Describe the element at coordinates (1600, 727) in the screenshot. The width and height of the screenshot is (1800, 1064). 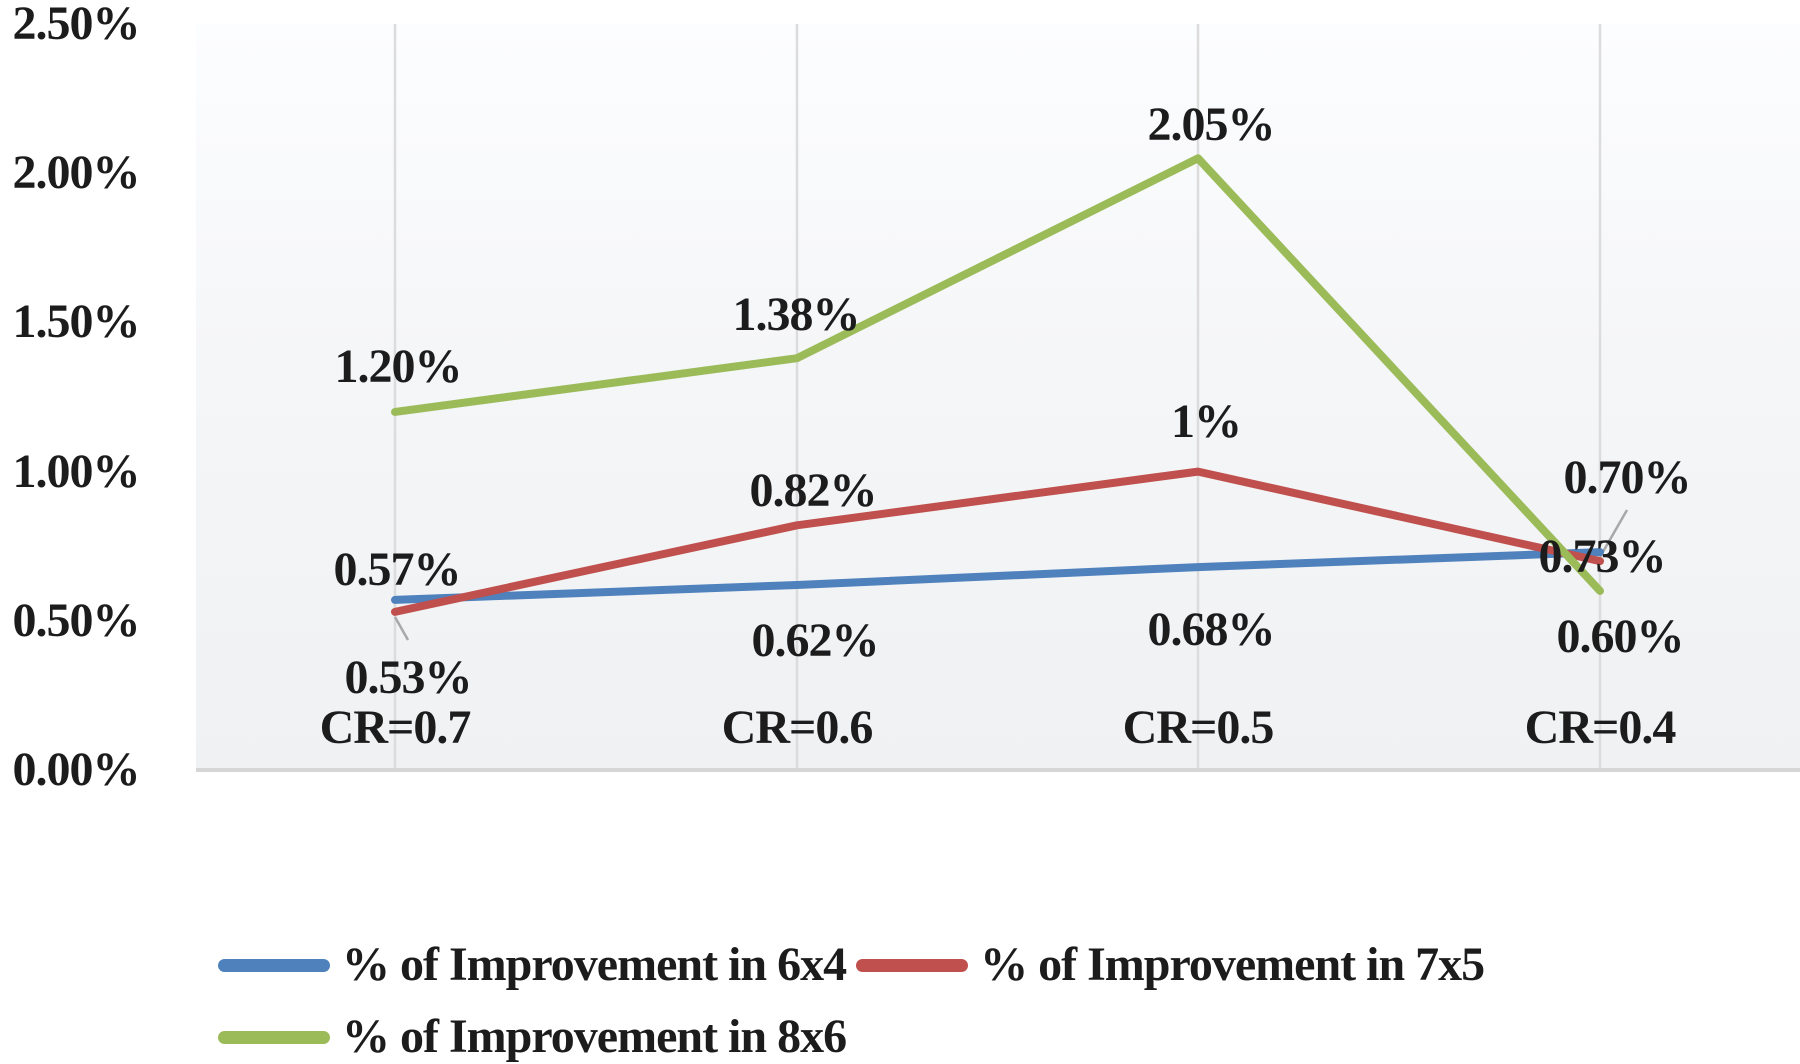
I see `x-axis-category-label: CR=0.4` at that location.